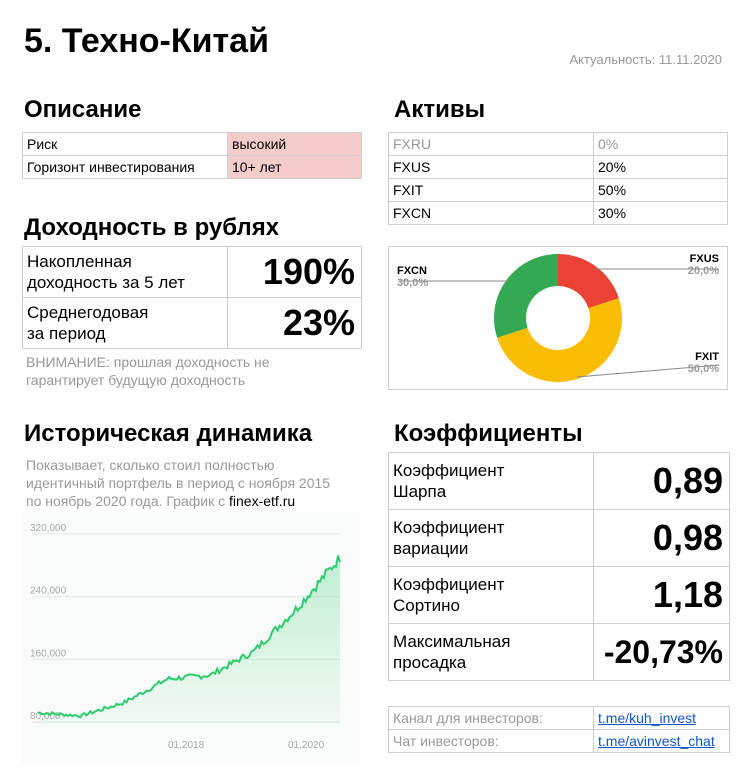  I want to click on table-row: FXIT 50%, so click(558, 190).